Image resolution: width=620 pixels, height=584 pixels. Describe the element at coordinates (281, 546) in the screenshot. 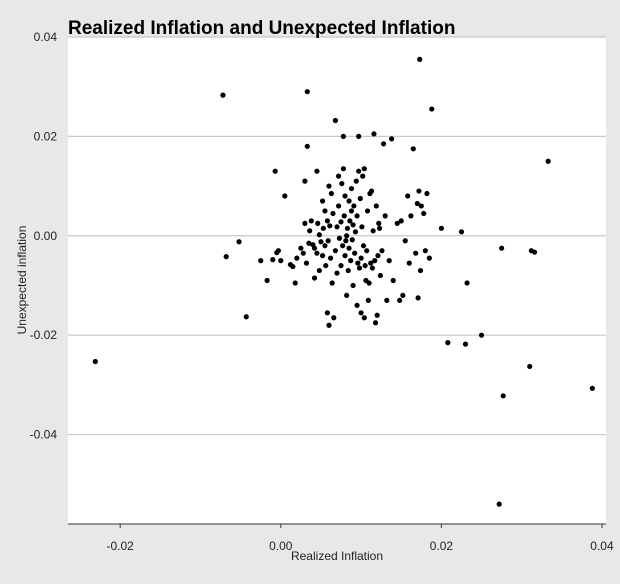

I see `x-tick-label: 0.00` at that location.